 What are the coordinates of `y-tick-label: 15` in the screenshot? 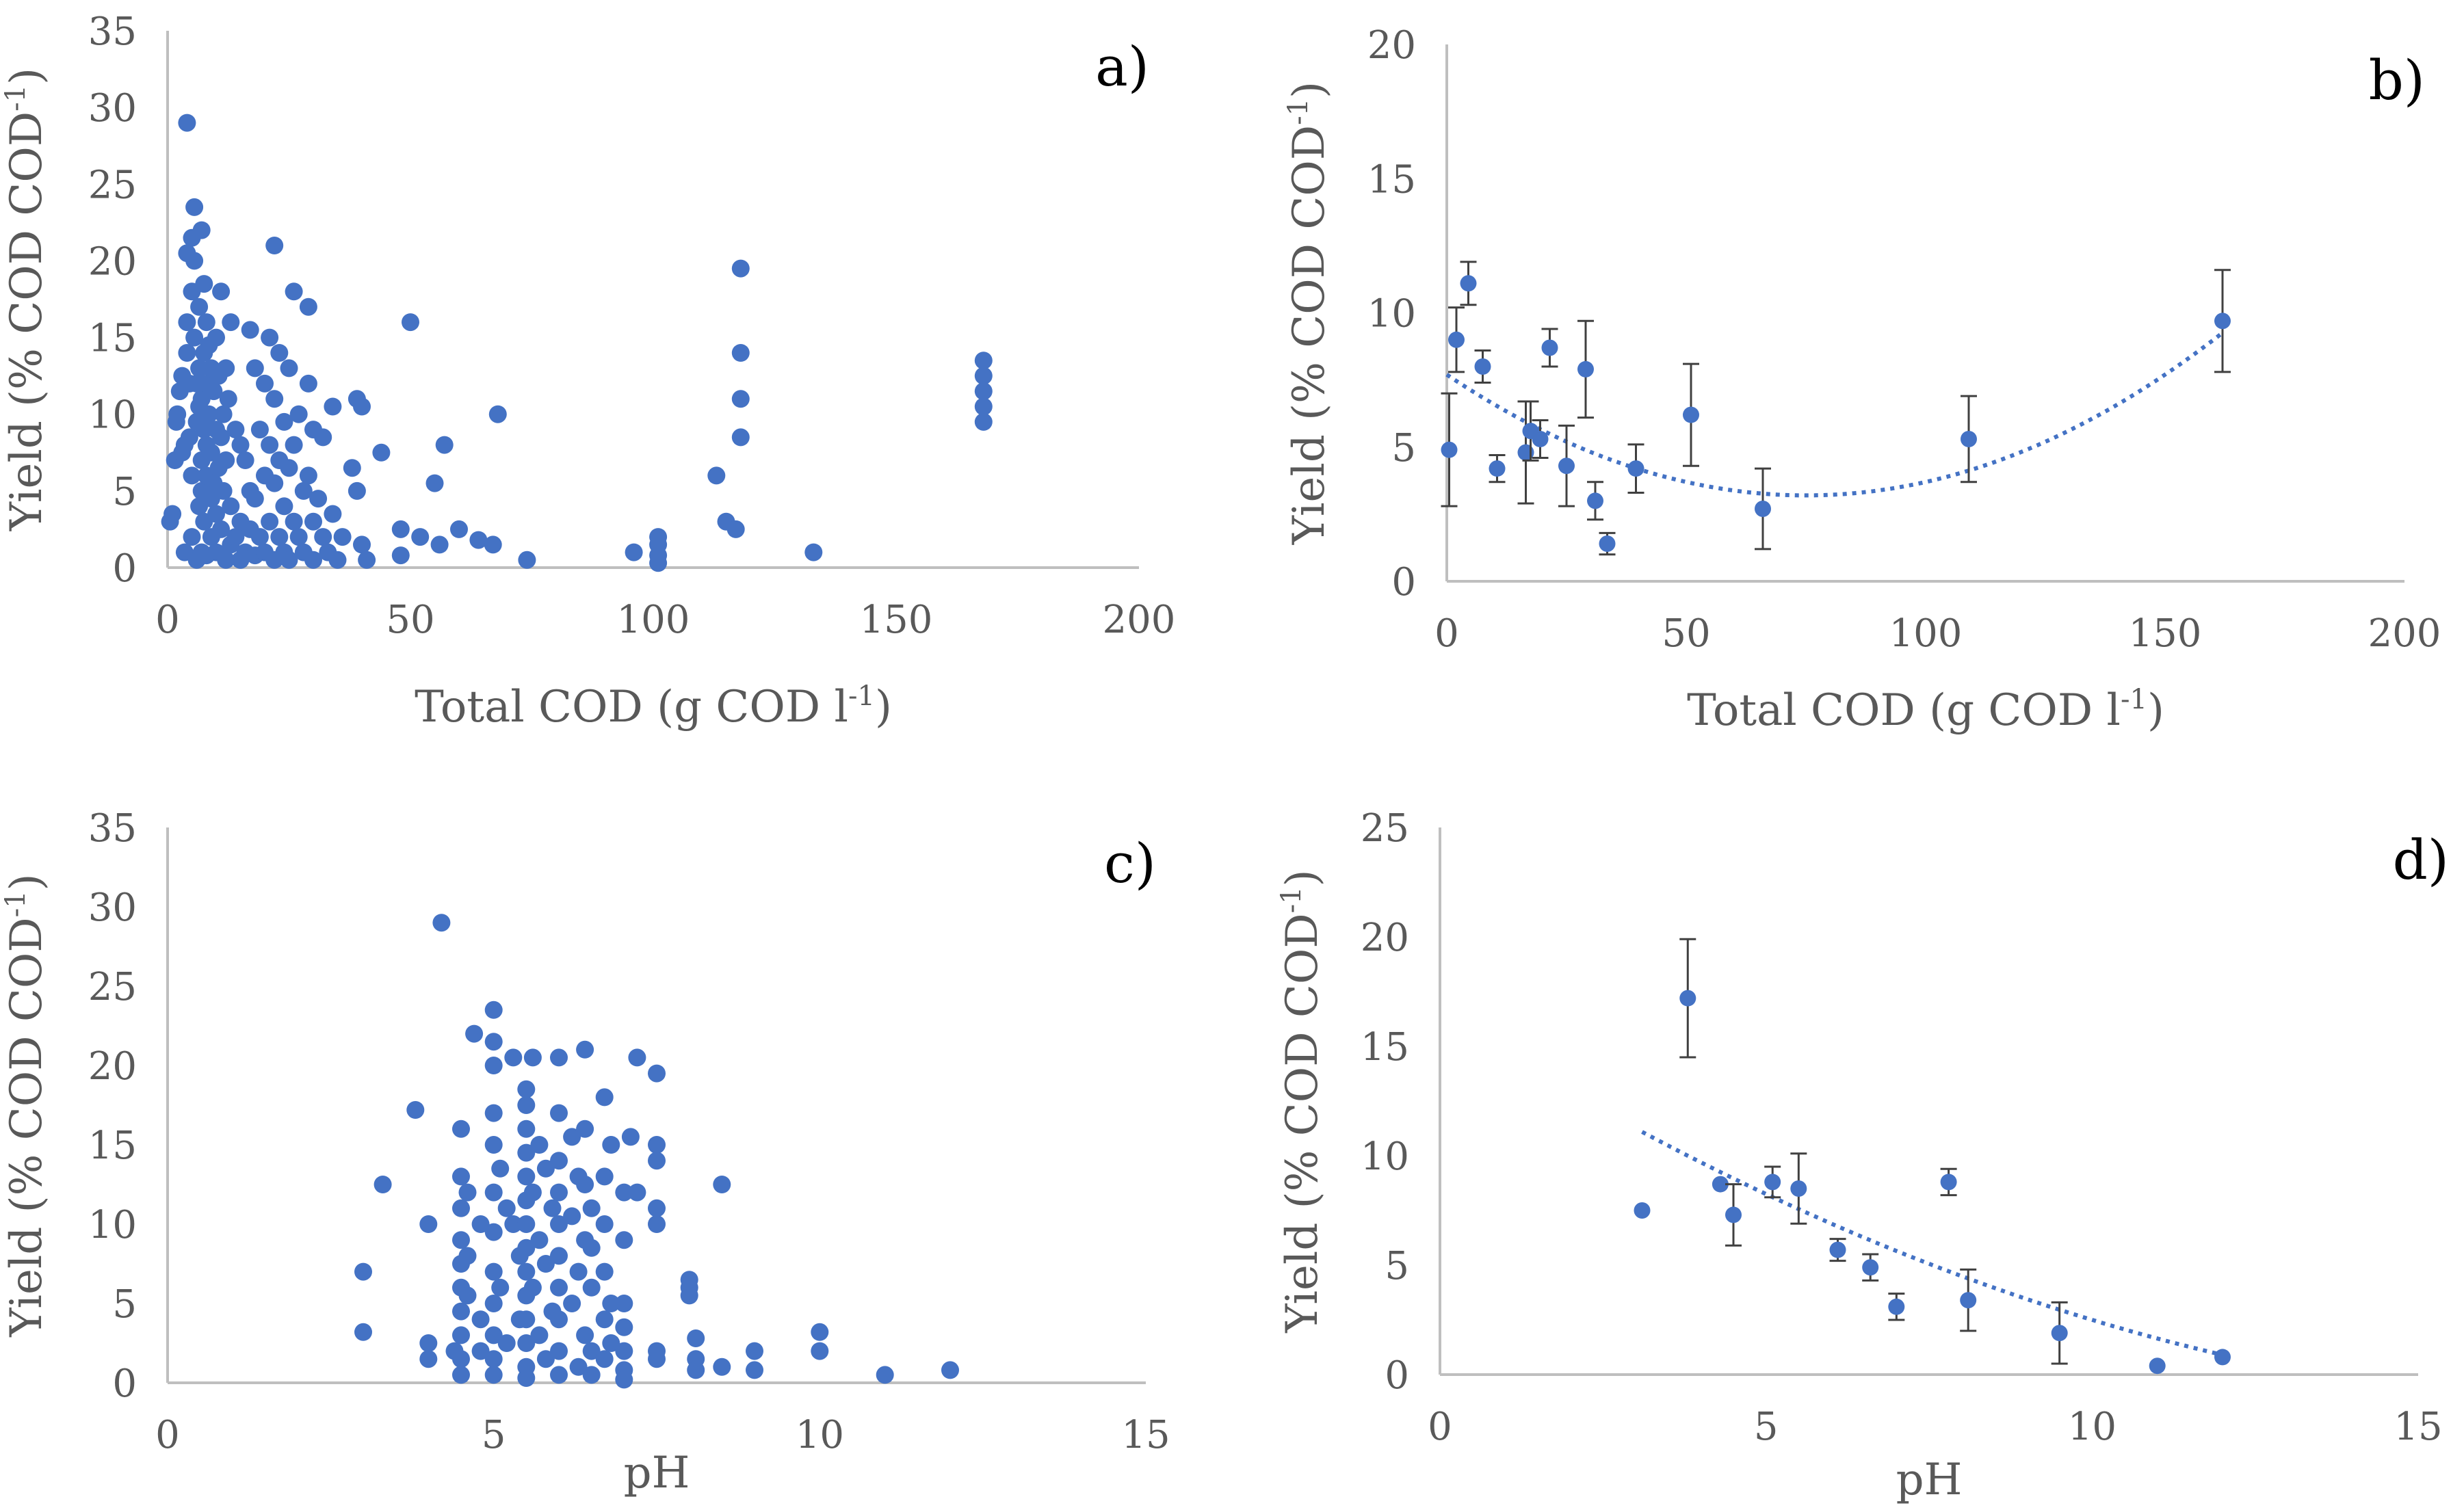 It's located at (1391, 179).